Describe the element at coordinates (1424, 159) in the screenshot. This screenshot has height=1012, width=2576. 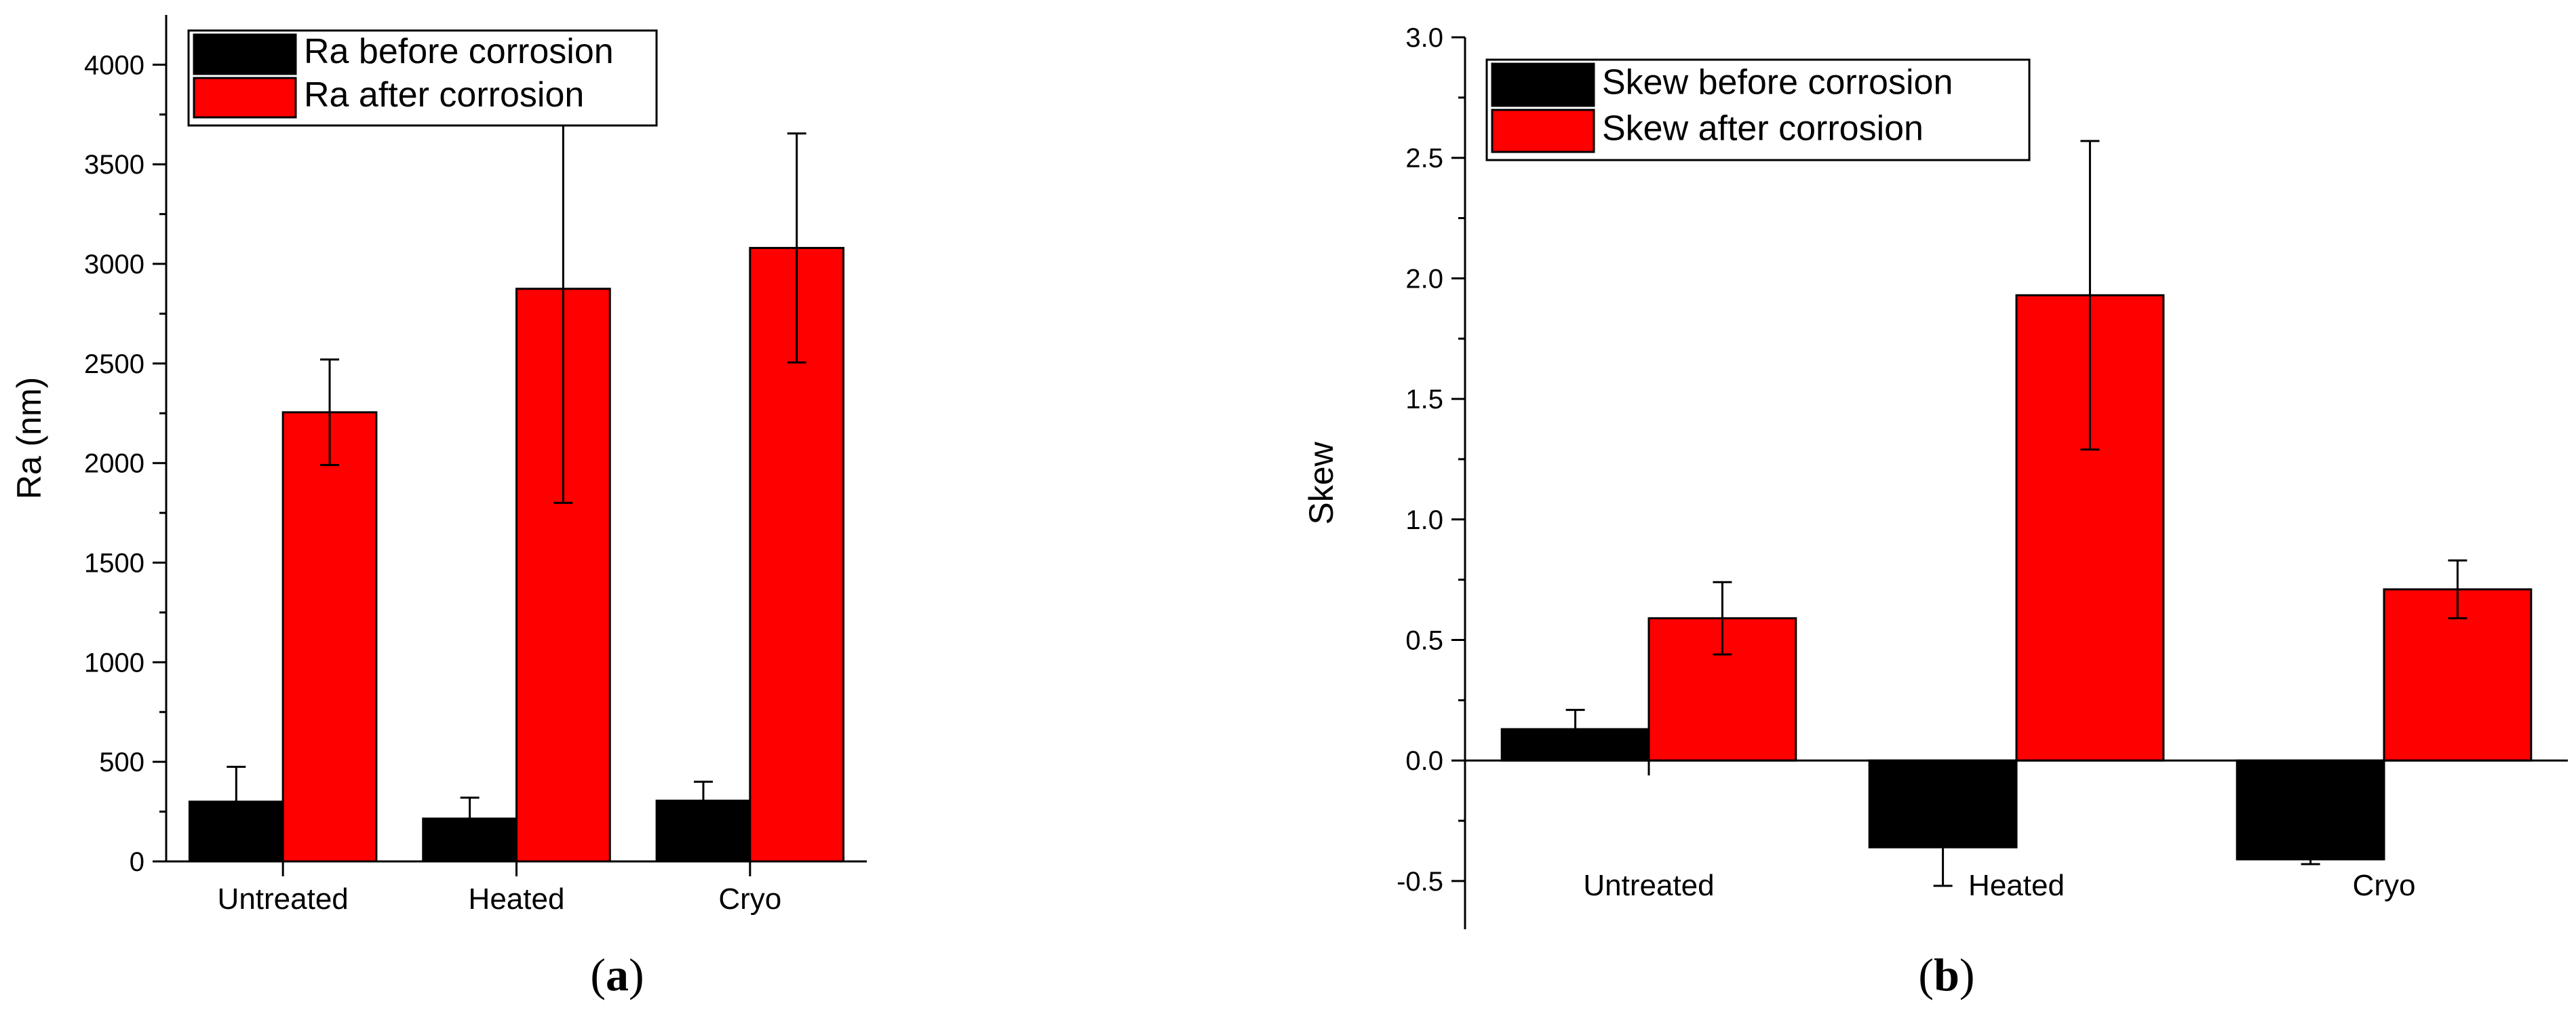
I see `panel-b-y-tick-label: 2.5` at that location.